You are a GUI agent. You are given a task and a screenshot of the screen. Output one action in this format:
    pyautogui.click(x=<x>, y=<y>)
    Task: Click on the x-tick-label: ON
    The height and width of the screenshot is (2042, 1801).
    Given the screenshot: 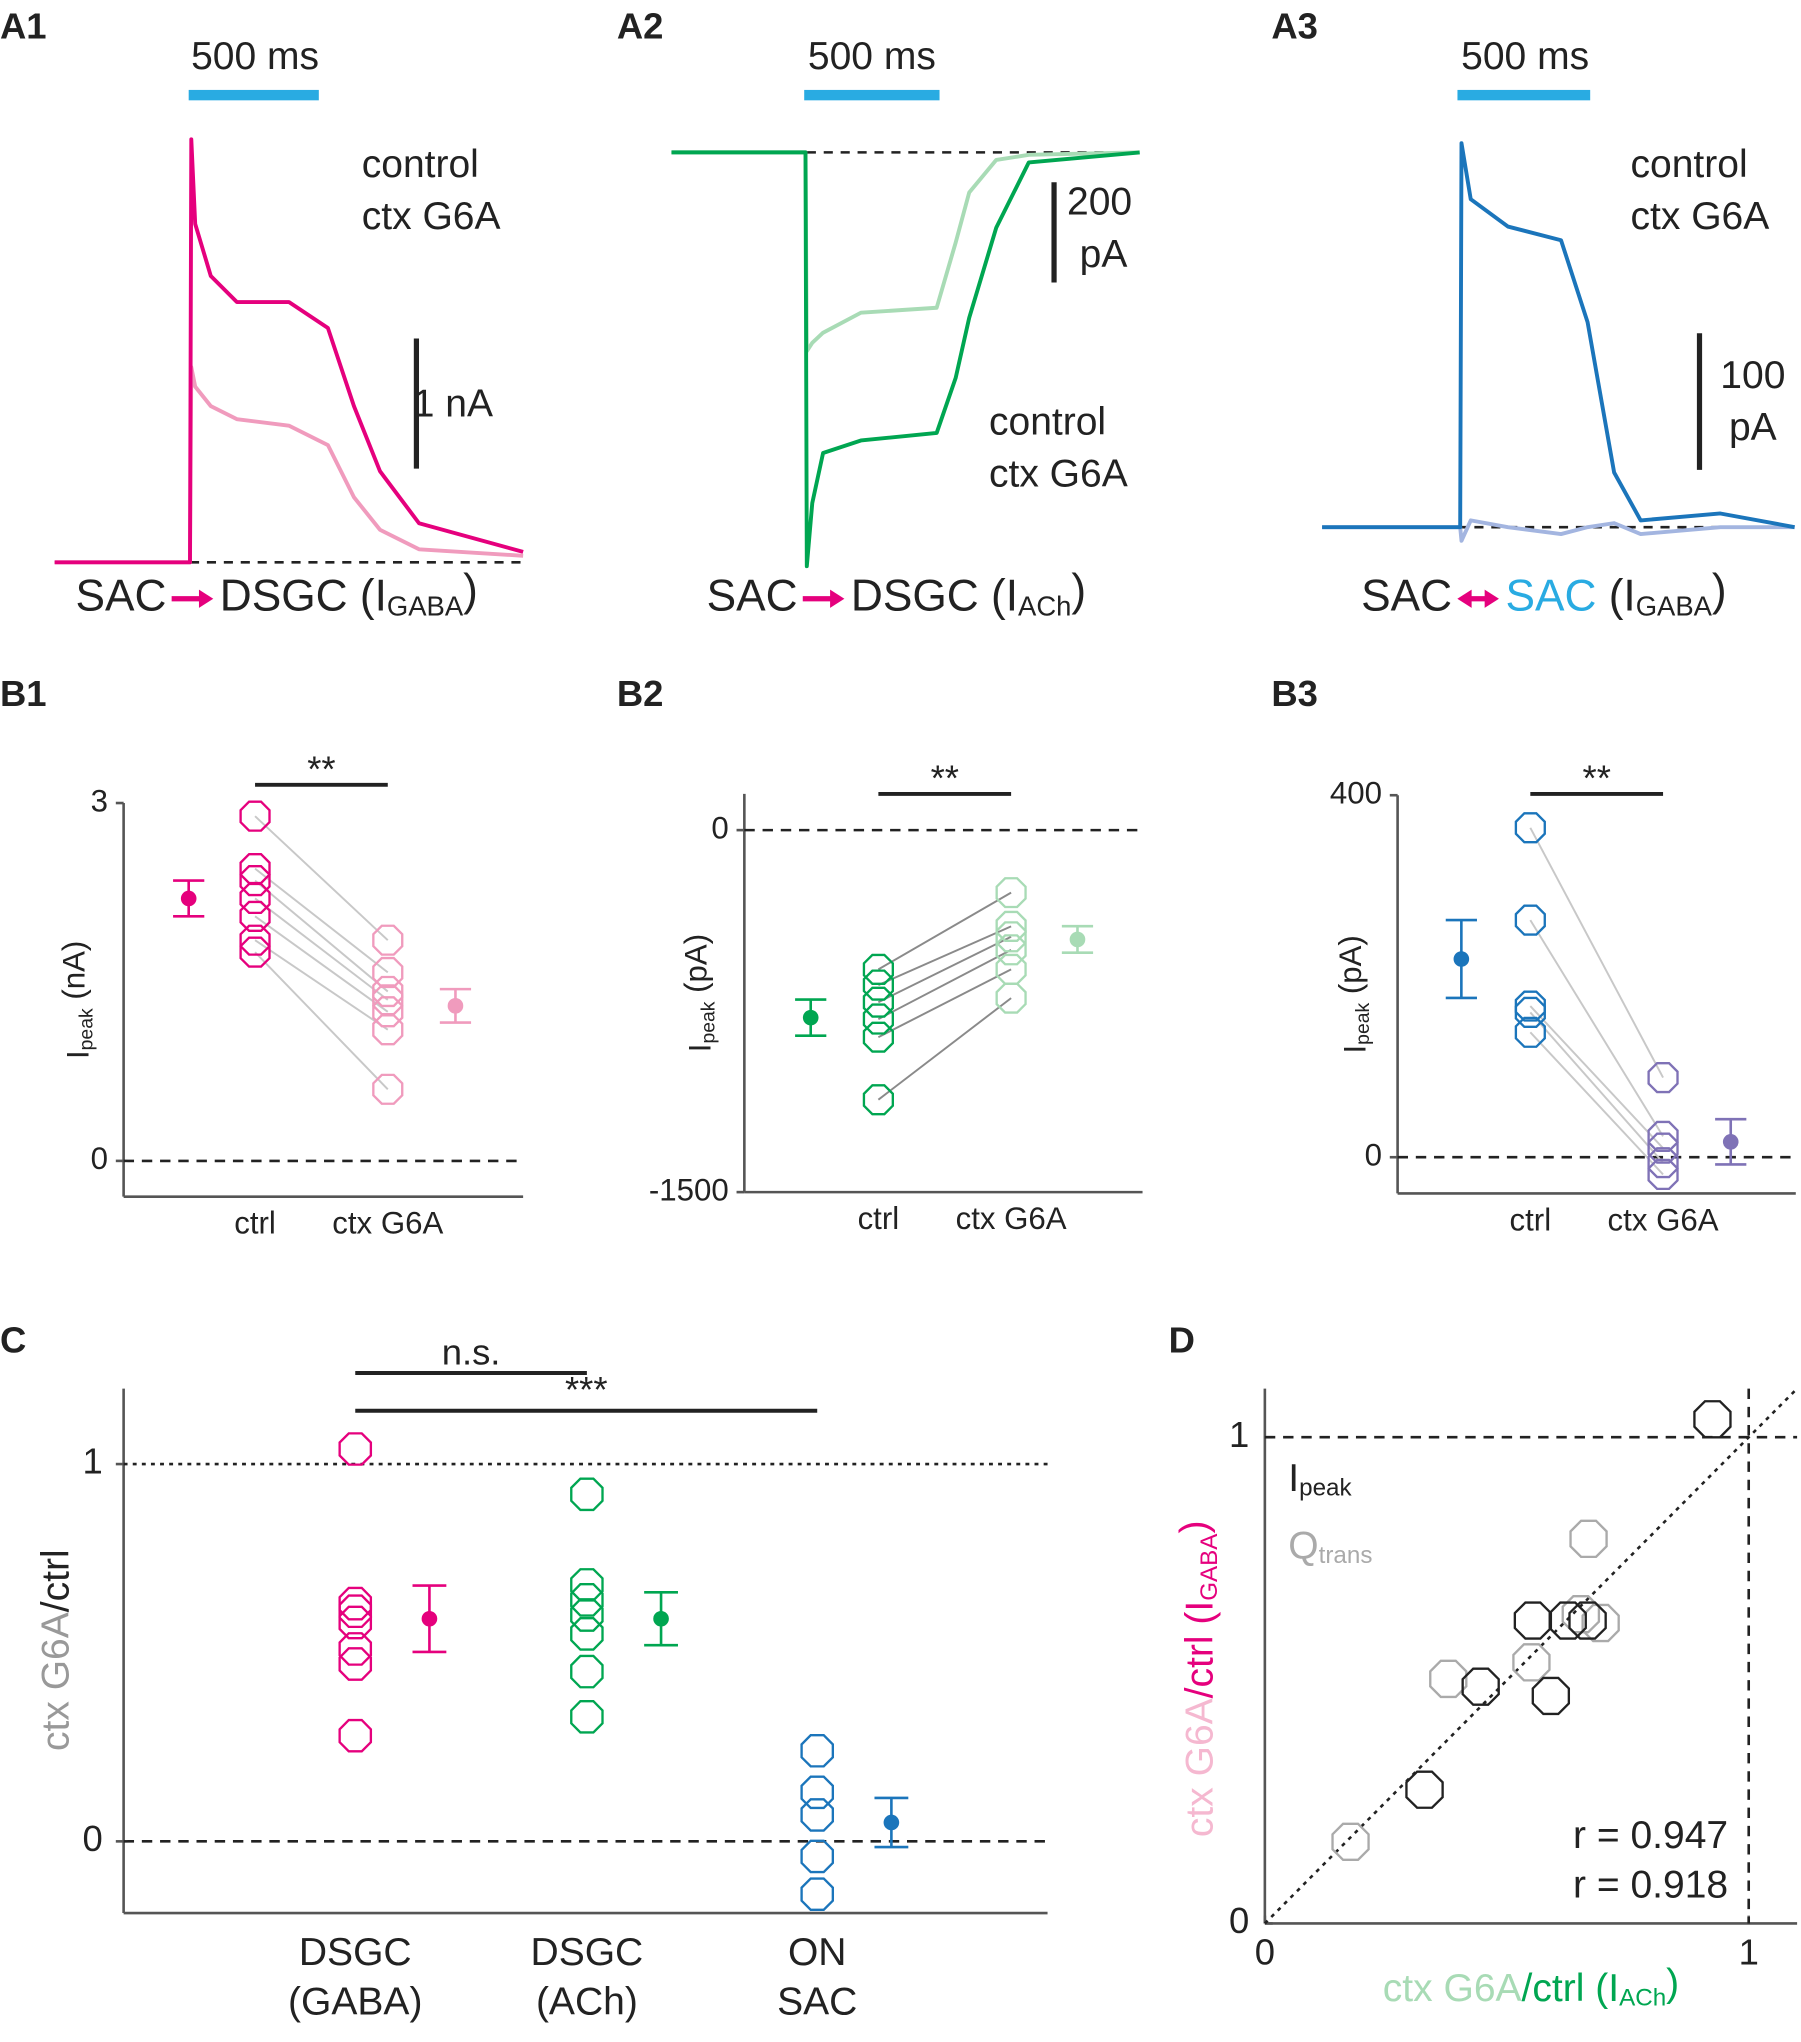 What is the action you would take?
    pyautogui.click(x=817, y=1952)
    